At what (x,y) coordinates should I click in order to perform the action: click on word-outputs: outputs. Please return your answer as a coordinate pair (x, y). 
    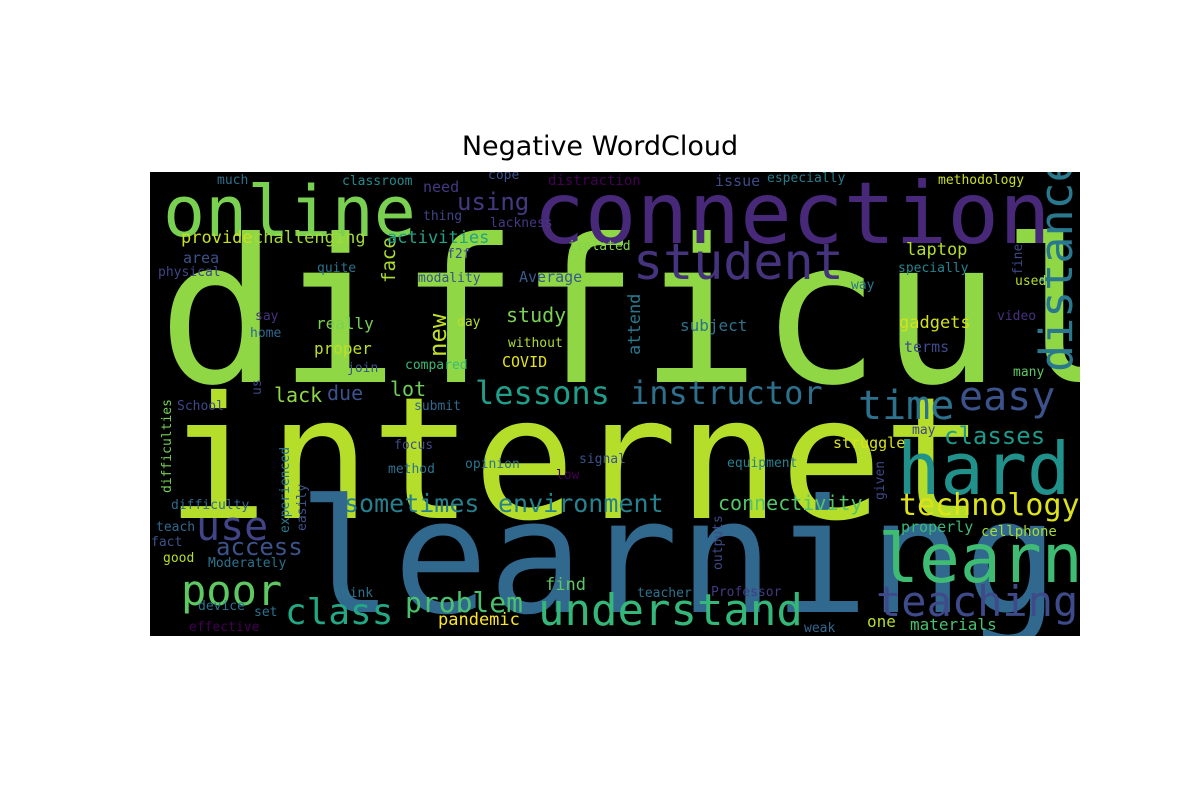
    Looking at the image, I should click on (718, 542).